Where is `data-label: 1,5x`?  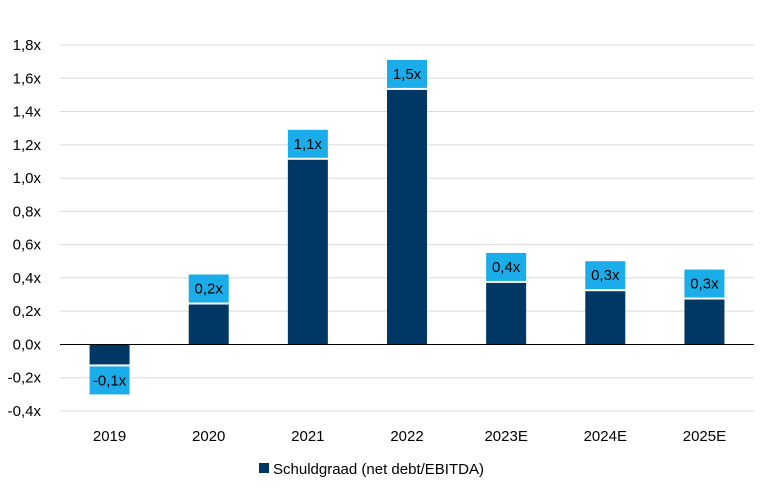
data-label: 1,5x is located at coordinates (407, 73).